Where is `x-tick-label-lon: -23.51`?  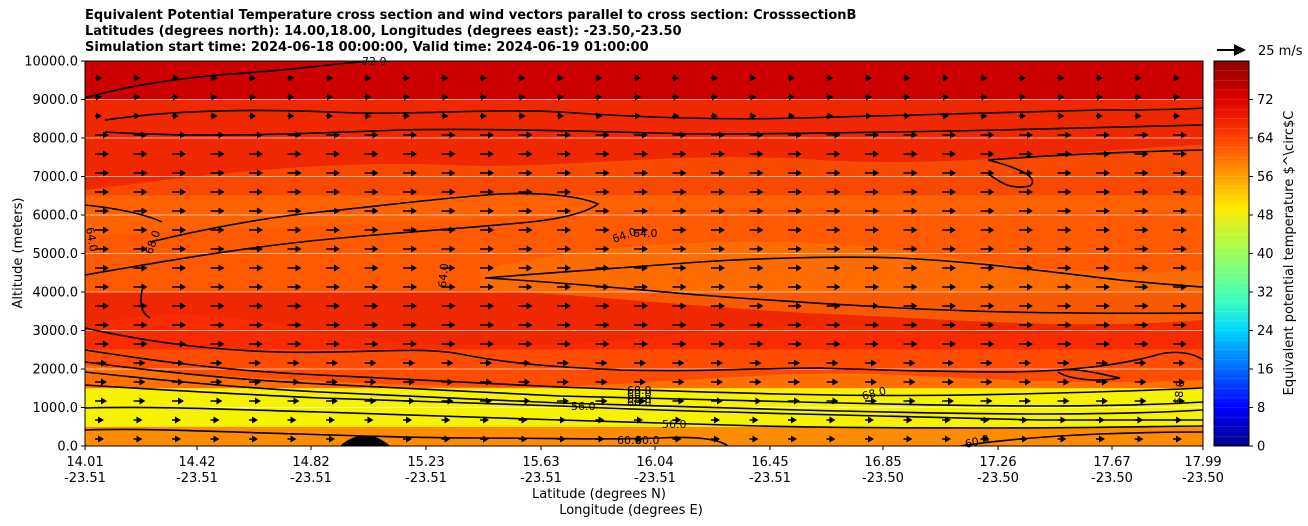
x-tick-label-lon: -23.51 is located at coordinates (426, 478).